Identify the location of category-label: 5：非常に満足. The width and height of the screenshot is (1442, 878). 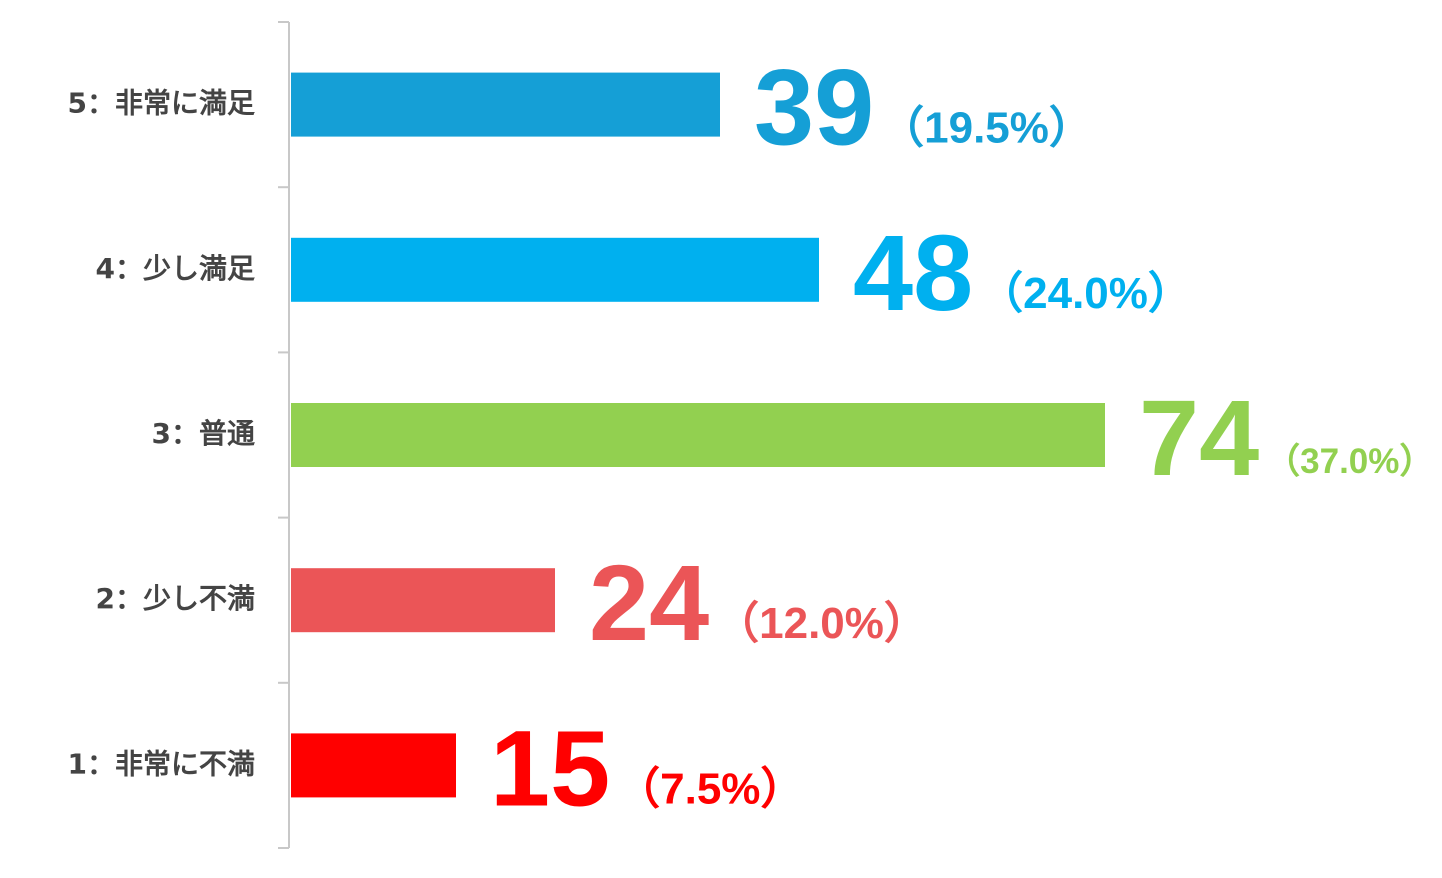
(161, 103).